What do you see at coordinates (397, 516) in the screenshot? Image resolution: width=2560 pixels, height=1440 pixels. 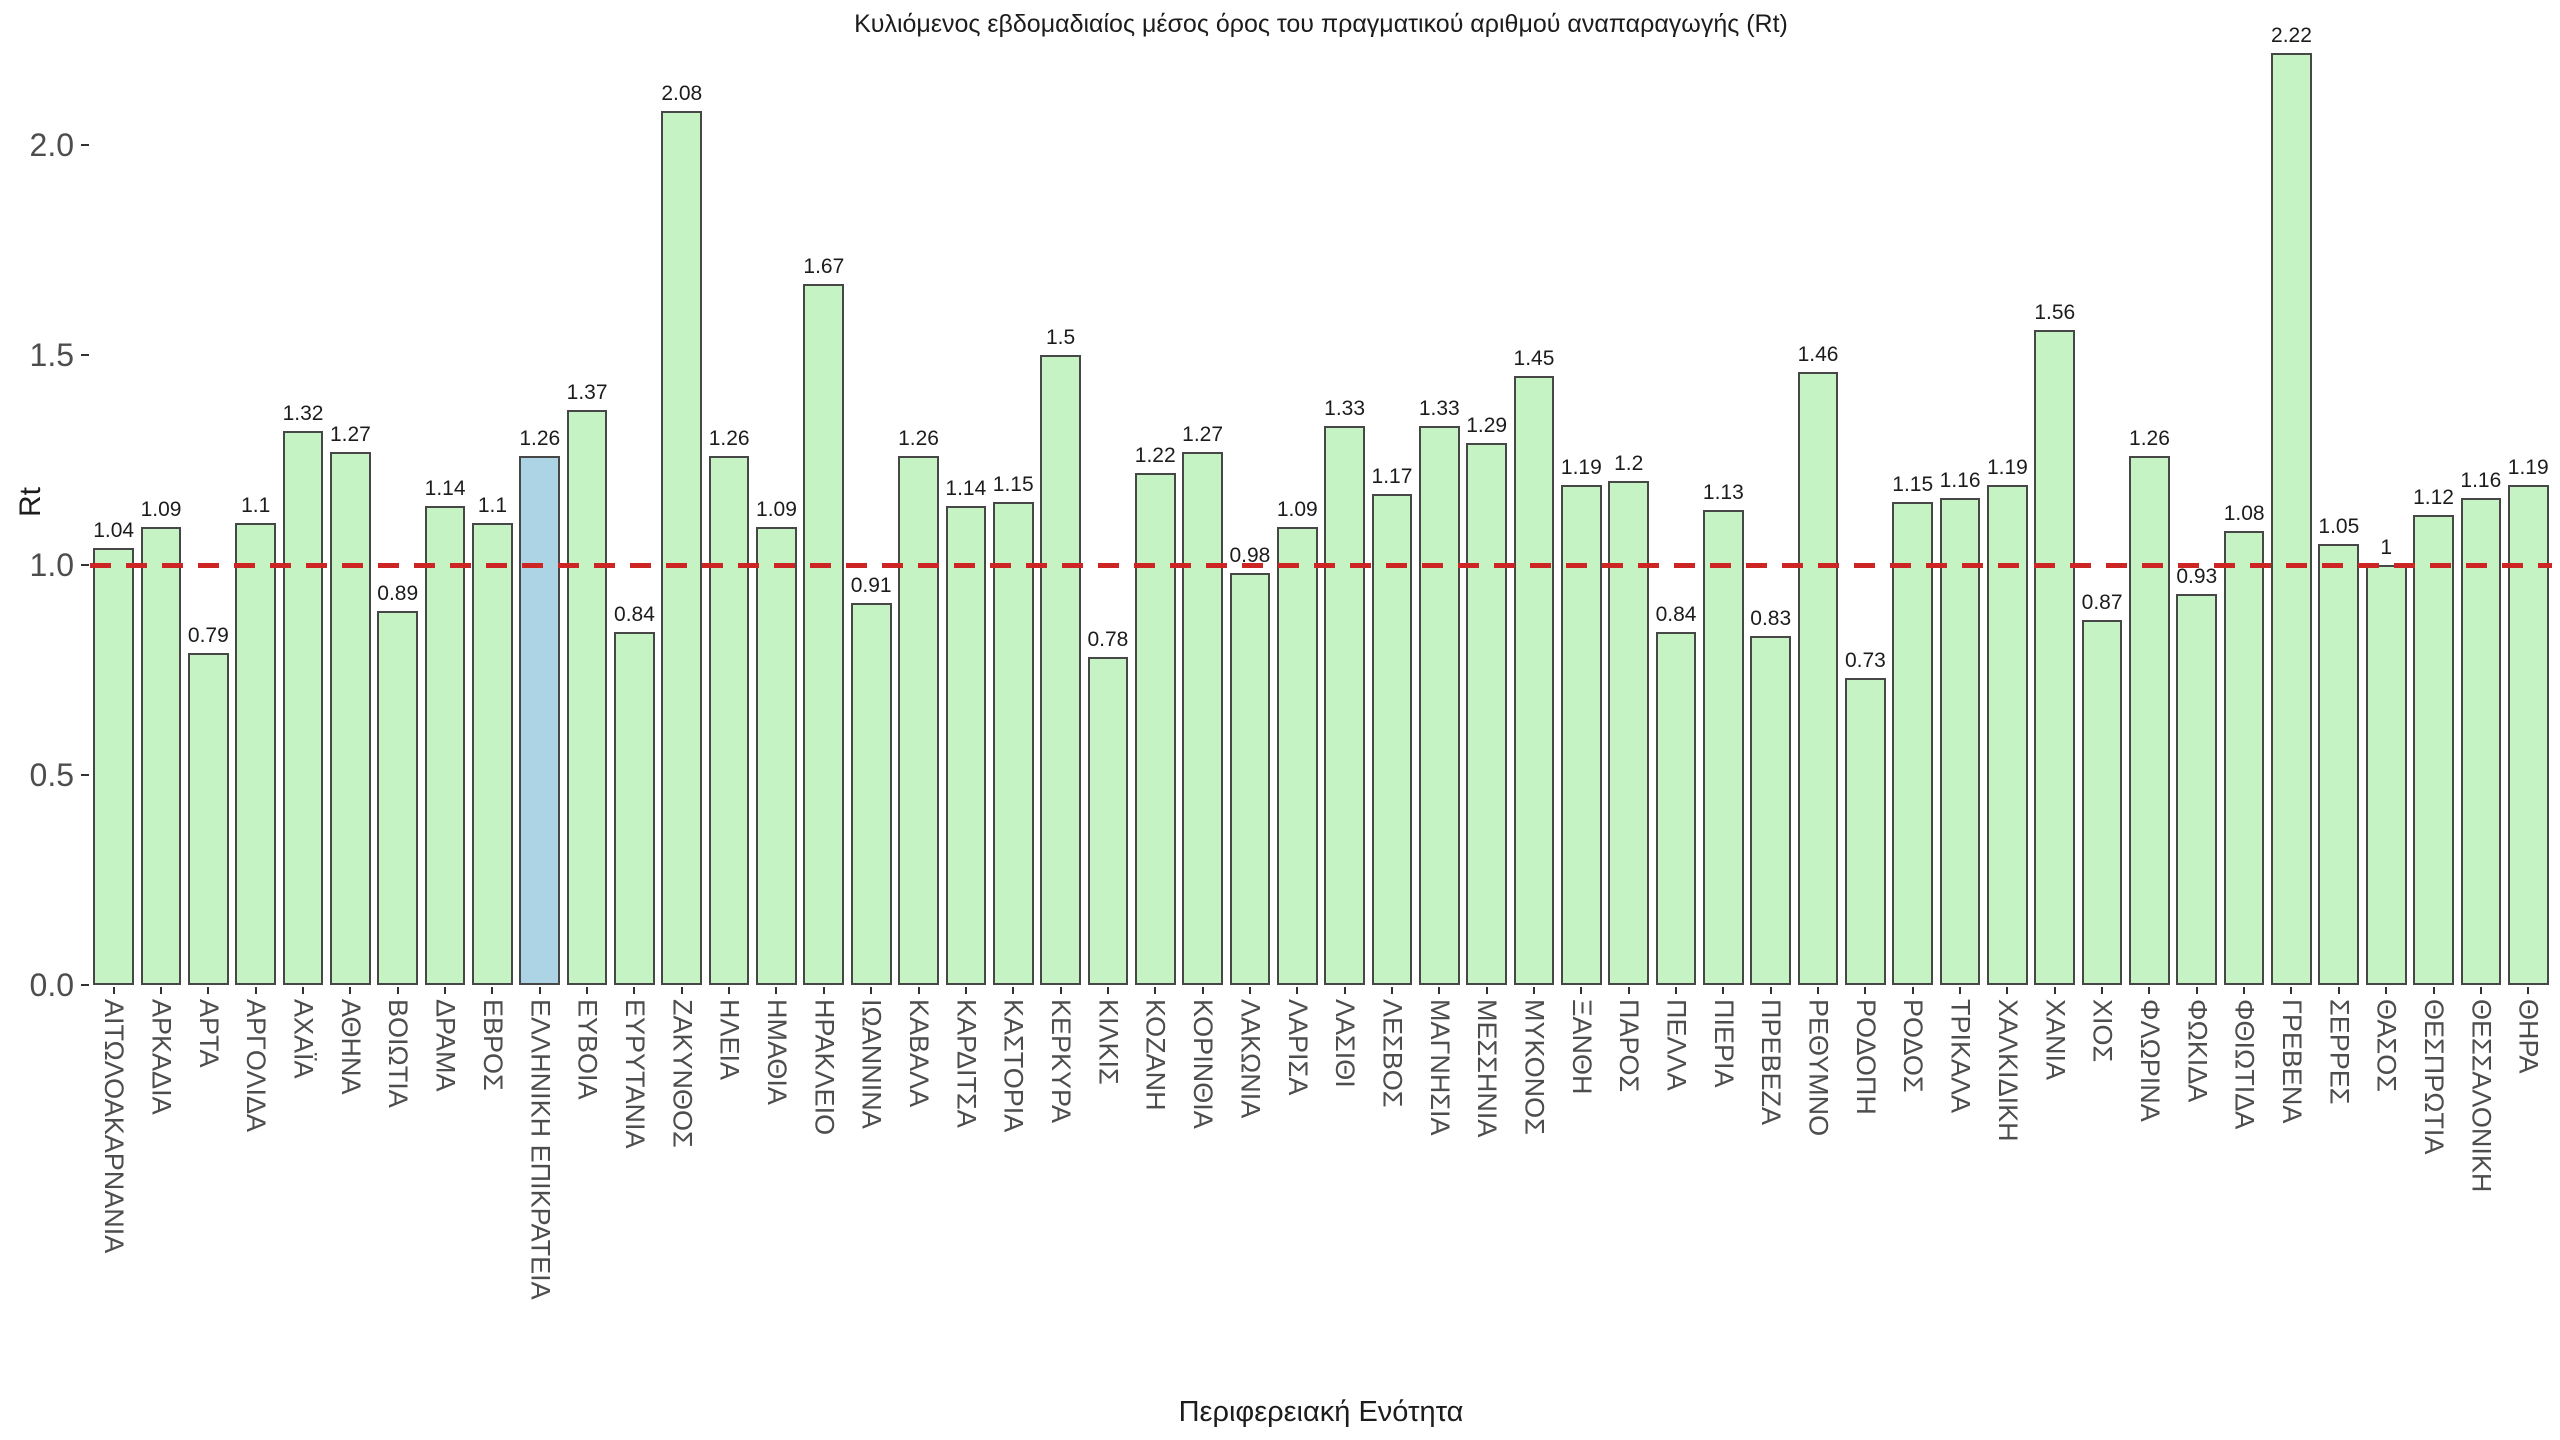 I see `bar-column: 0.89` at bounding box center [397, 516].